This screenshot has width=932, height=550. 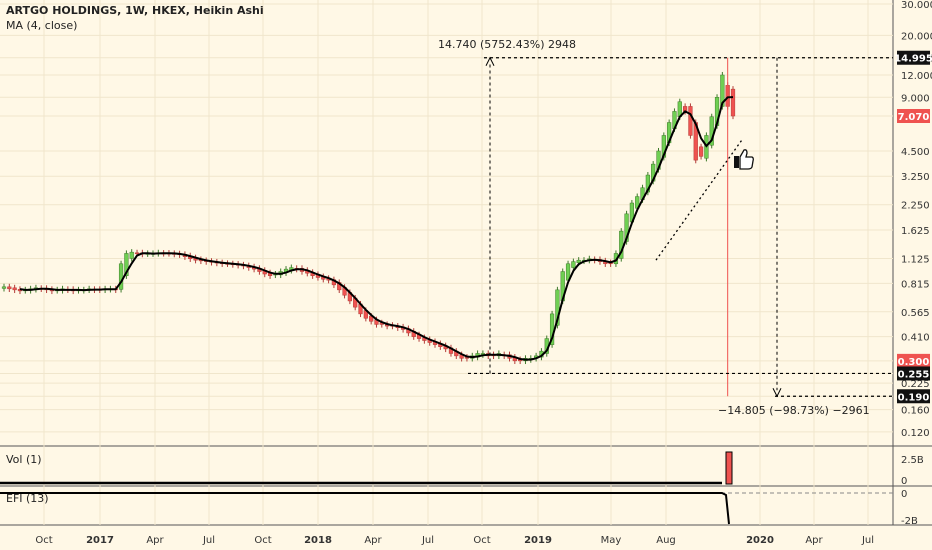 I want to click on efi-tick-label: -2B, so click(x=909, y=521).